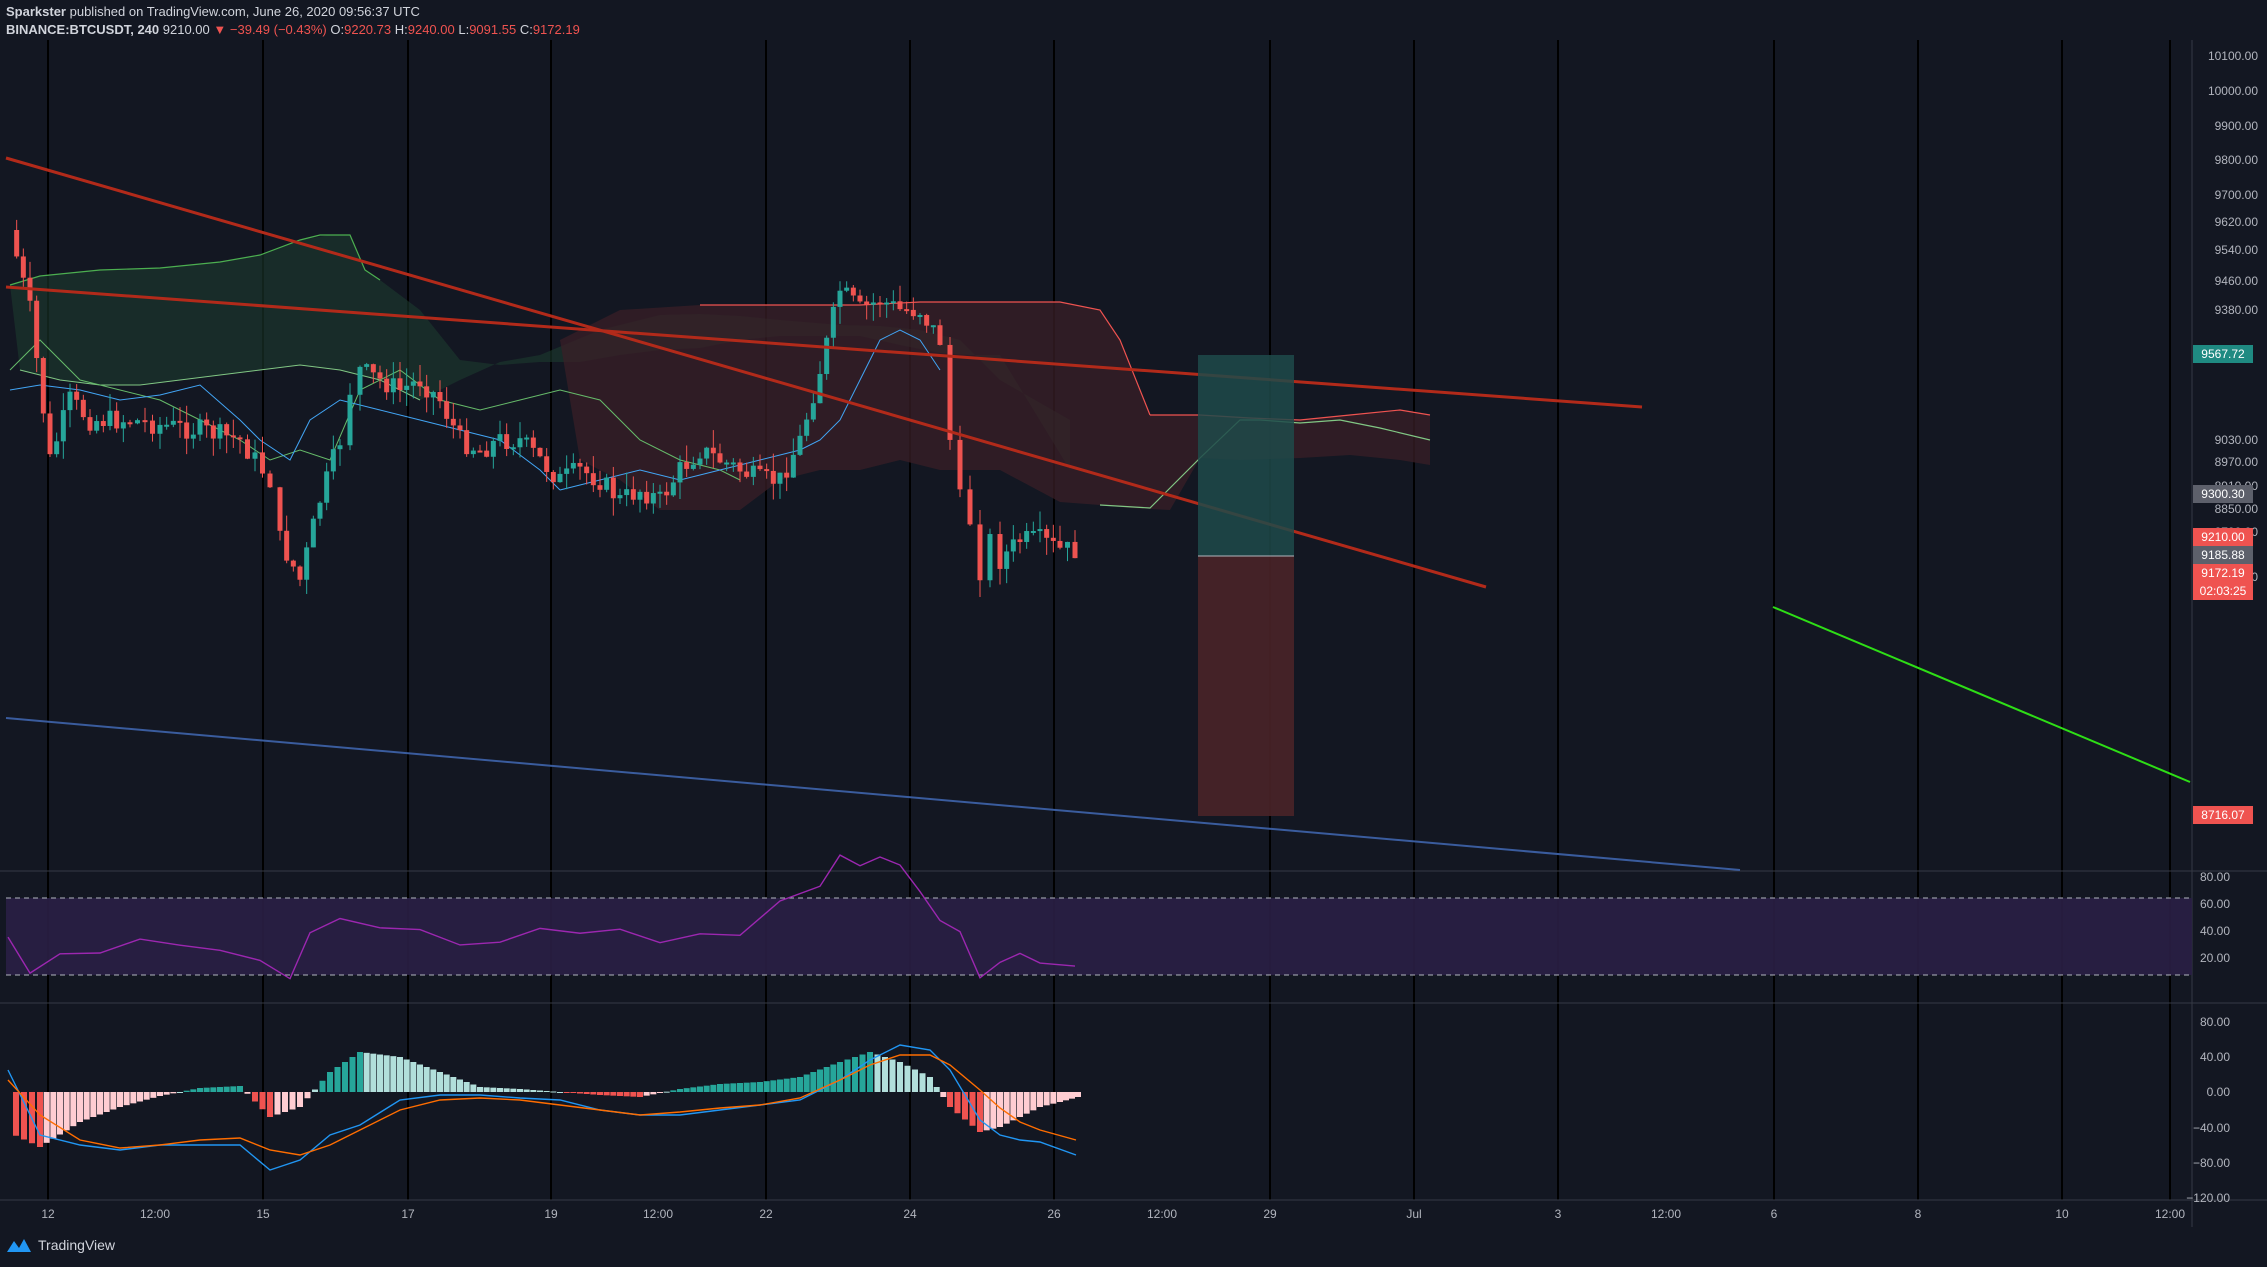  What do you see at coordinates (1246, 686) in the screenshot?
I see `stop-zone` at bounding box center [1246, 686].